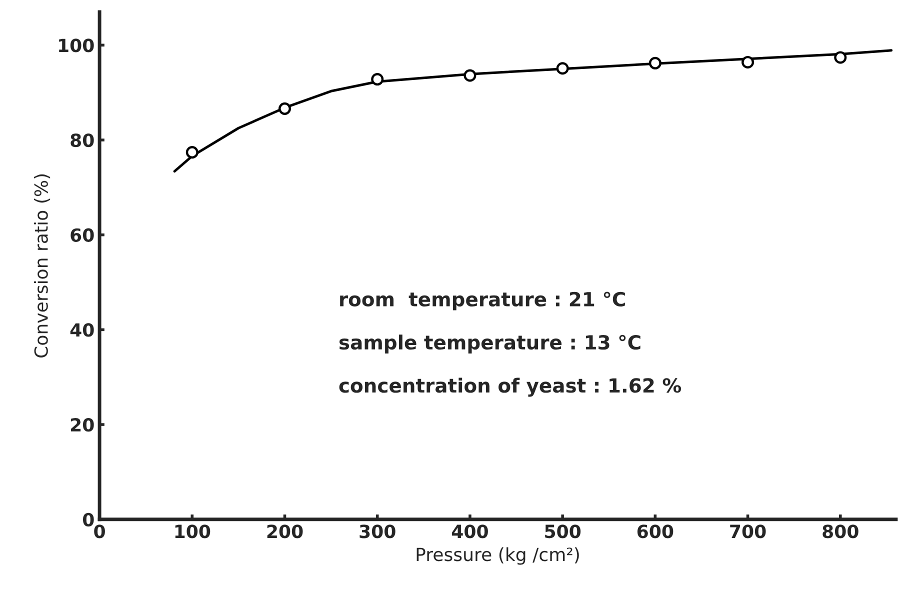  I want to click on x-tick-label: 500, so click(563, 531).